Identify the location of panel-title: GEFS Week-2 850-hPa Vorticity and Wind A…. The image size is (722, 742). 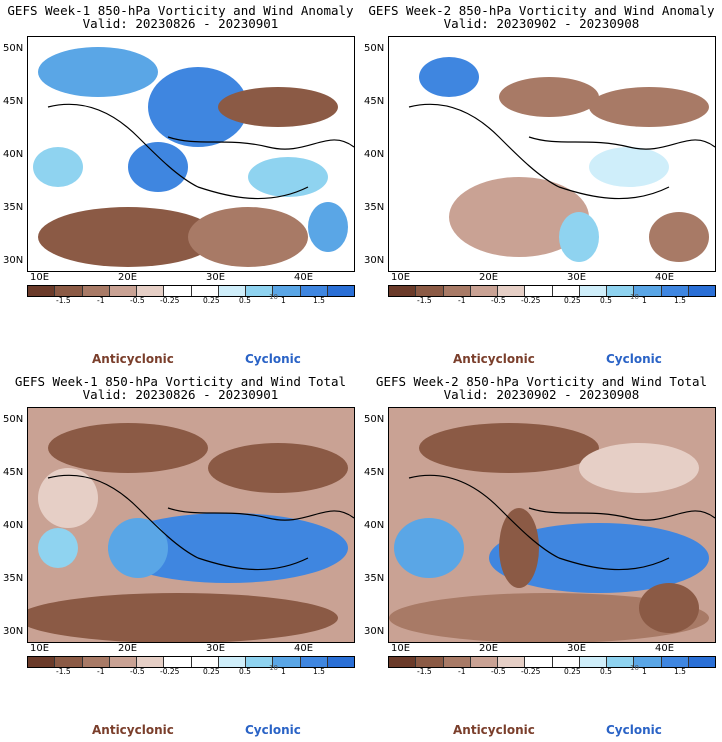
(541, 10).